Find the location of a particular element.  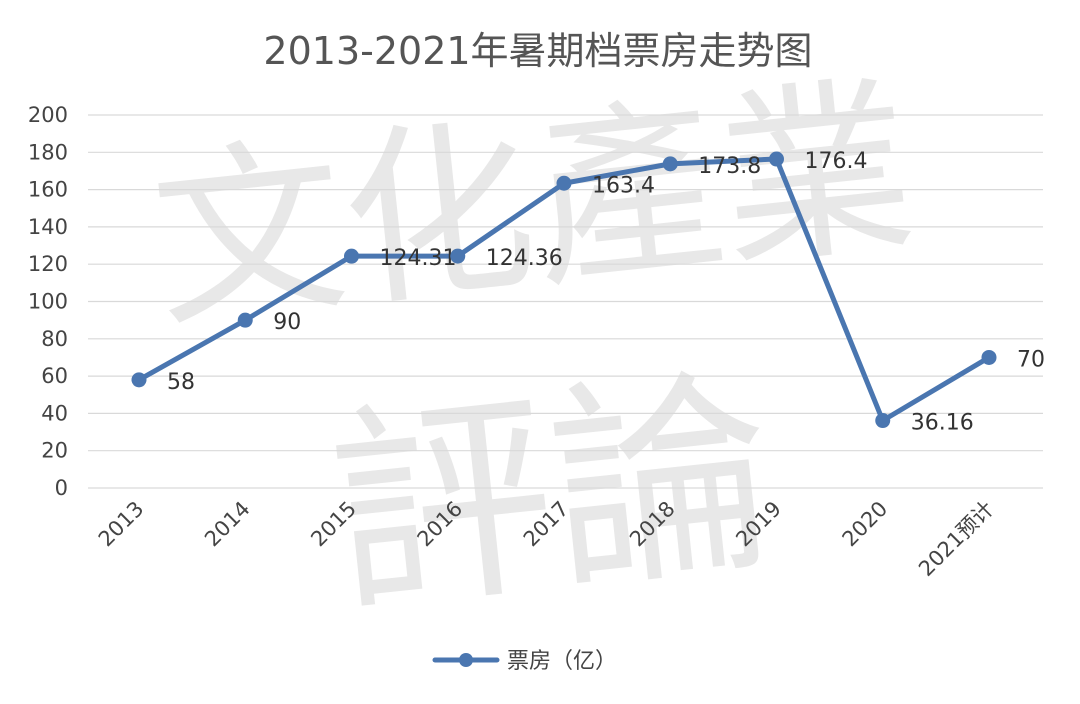

data-label: 124.31 is located at coordinates (418, 258).